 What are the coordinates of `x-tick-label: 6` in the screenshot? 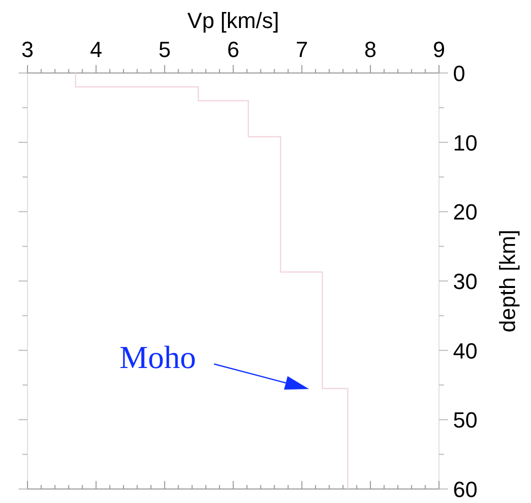 It's located at (233, 49).